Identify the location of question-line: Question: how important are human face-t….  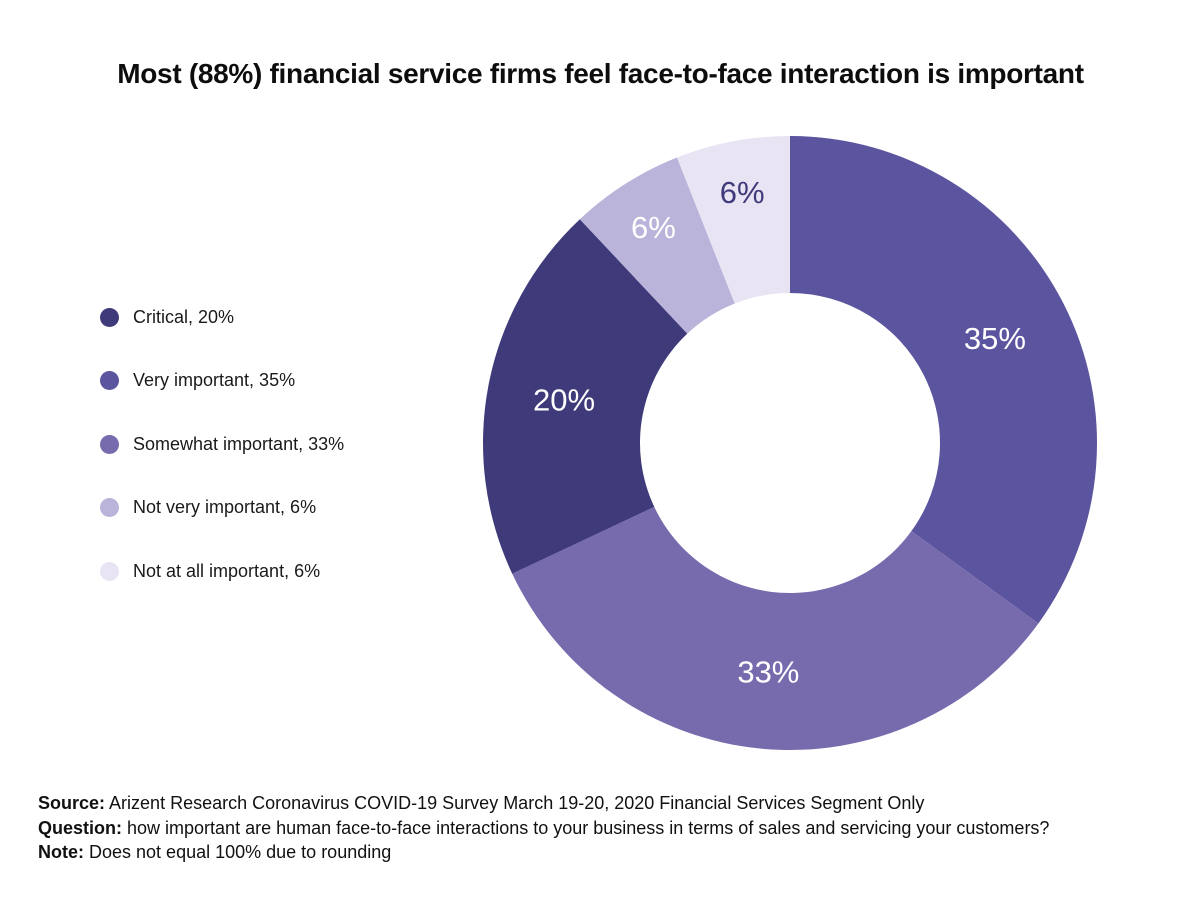
(543, 828).